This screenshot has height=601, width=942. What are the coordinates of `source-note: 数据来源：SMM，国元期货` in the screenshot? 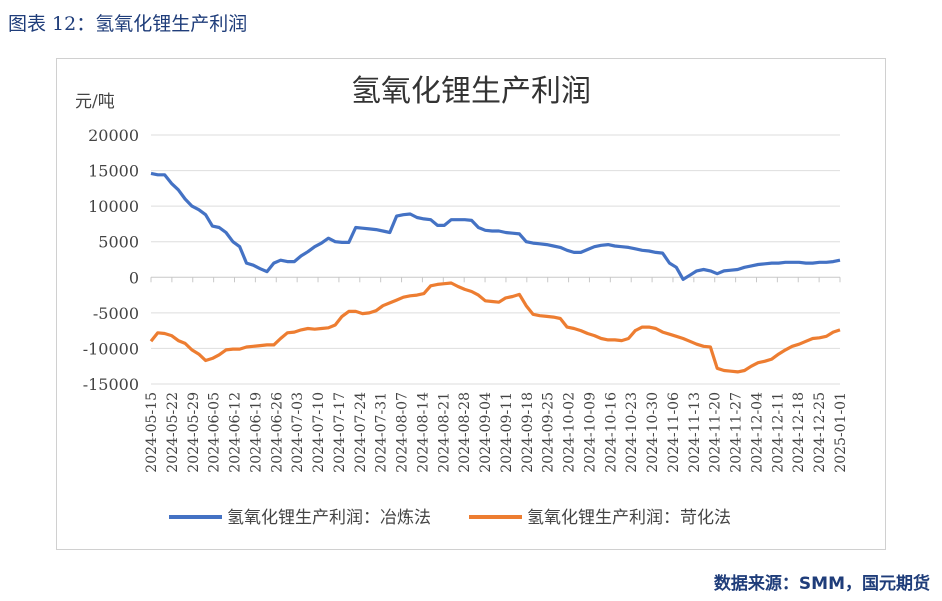 It's located at (821, 584).